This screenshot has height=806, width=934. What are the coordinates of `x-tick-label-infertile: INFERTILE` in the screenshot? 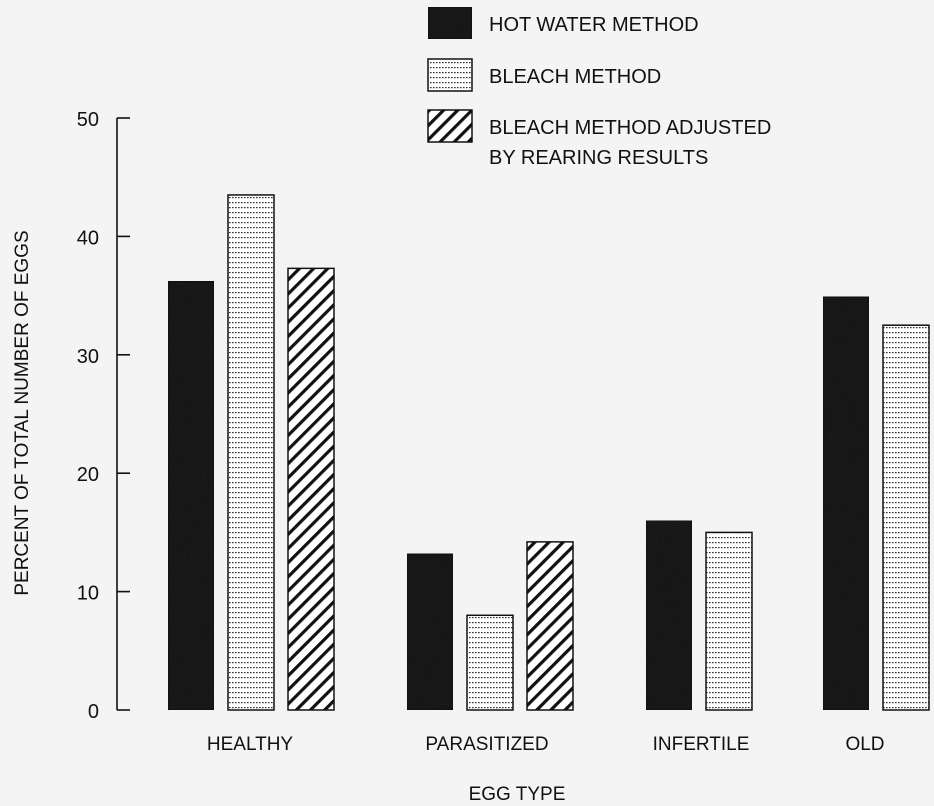 It's located at (701, 744).